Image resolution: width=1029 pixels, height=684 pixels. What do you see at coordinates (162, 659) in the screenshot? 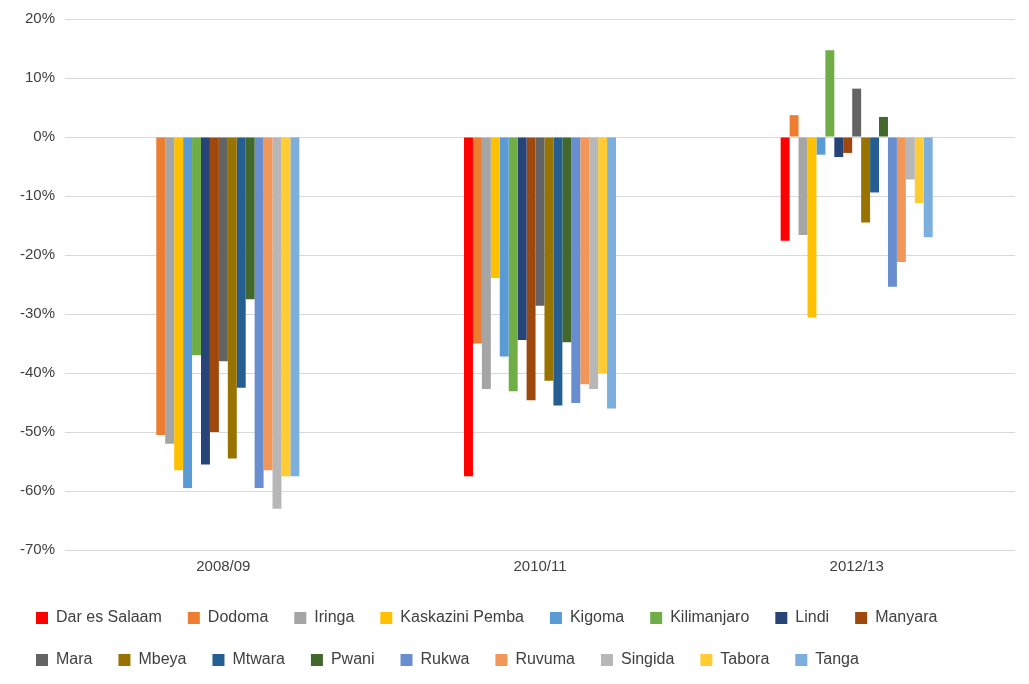
I see `legend-label: Mbeya` at bounding box center [162, 659].